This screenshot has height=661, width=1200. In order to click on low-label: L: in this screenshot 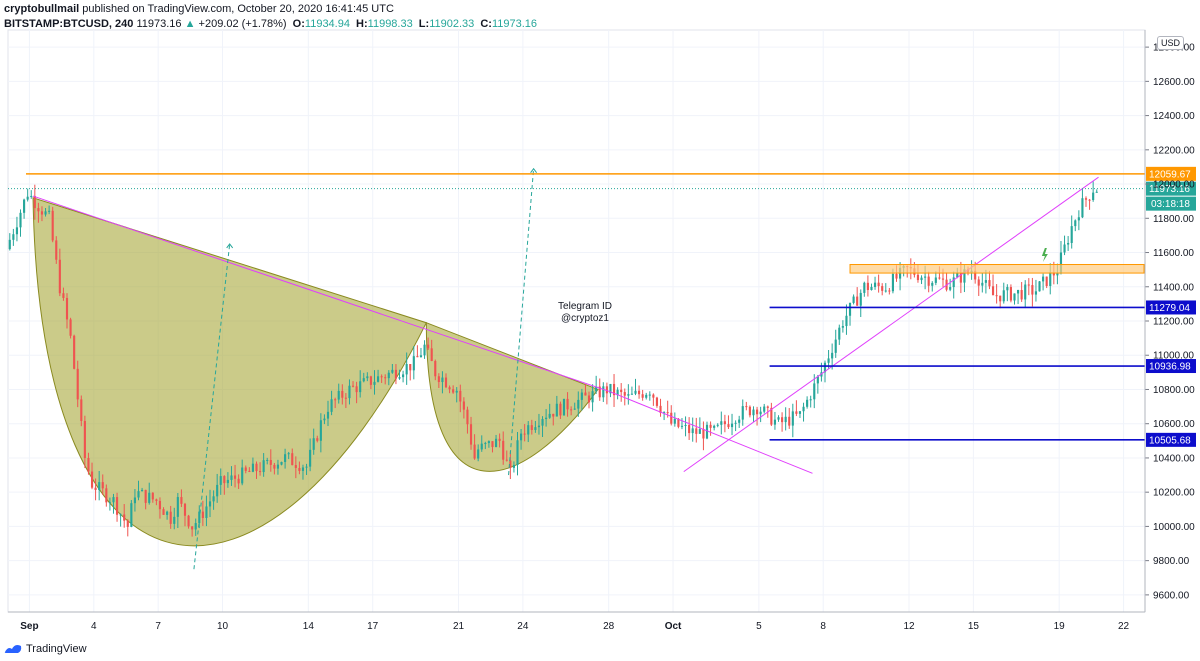, I will do `click(424, 24)`.